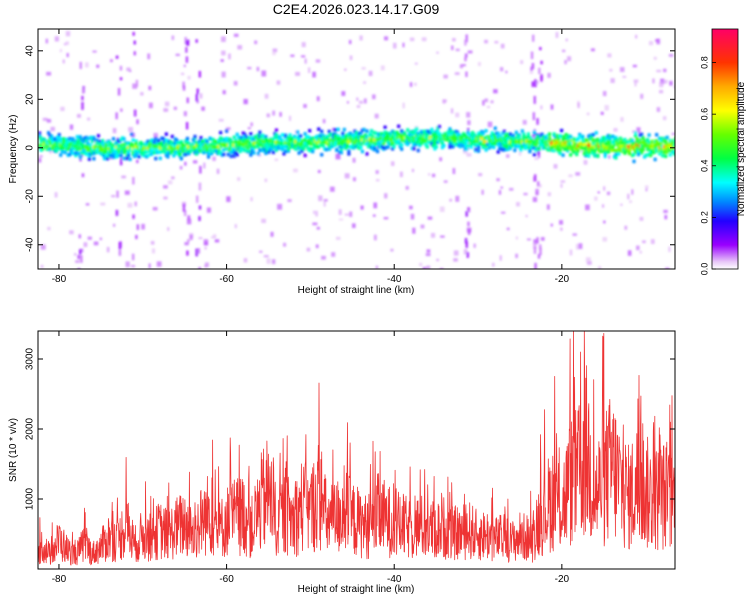 The height and width of the screenshot is (600, 750). Describe the element at coordinates (394, 579) in the screenshot. I see `x-tick-label: -40` at that location.